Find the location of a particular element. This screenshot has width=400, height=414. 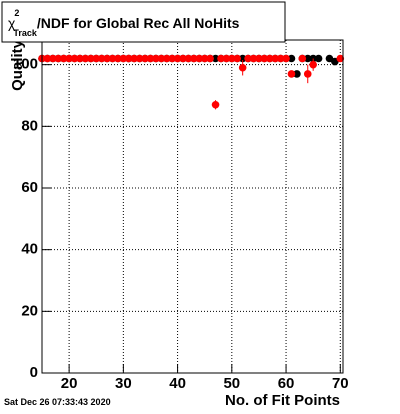

y-tick-label: 0 is located at coordinates (34, 372).